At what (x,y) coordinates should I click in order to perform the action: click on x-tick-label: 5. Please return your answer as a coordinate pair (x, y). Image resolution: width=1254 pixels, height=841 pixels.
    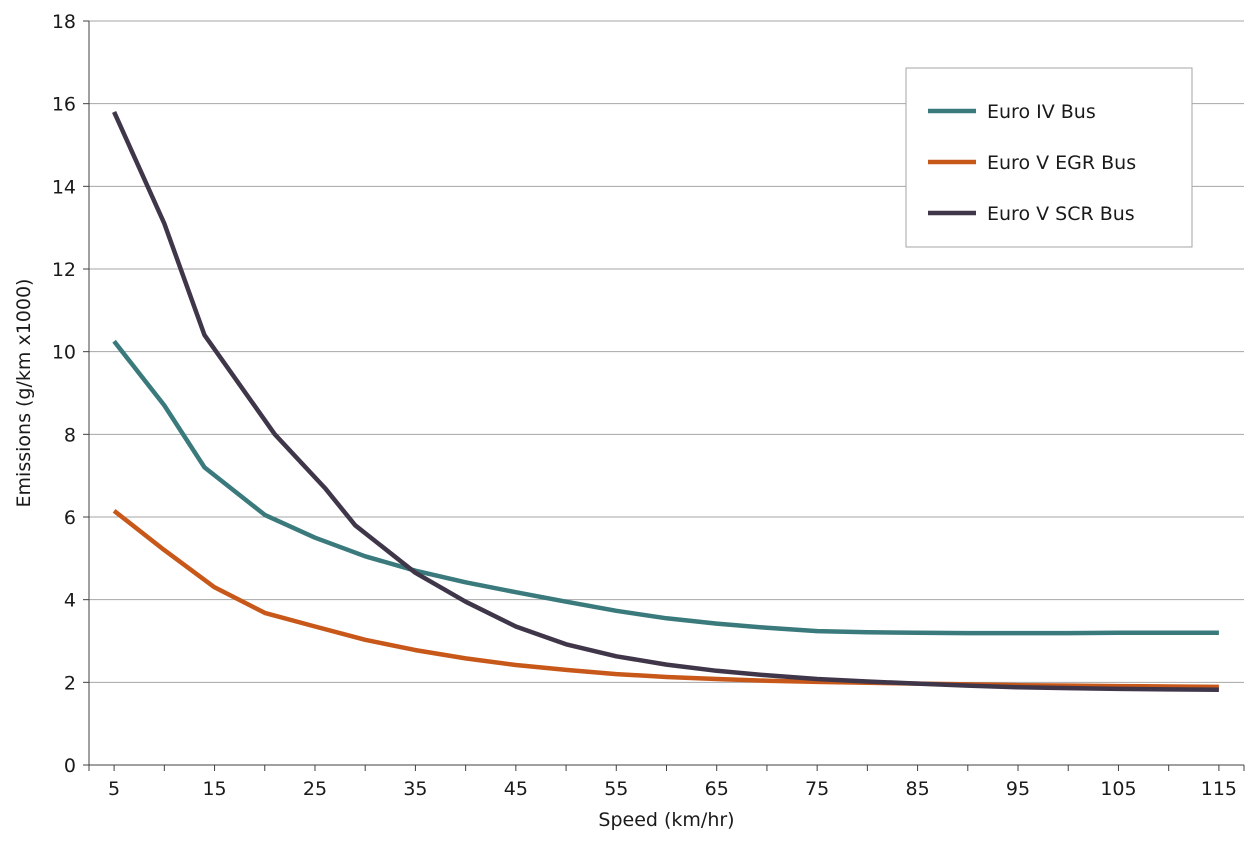
    Looking at the image, I should click on (114, 789).